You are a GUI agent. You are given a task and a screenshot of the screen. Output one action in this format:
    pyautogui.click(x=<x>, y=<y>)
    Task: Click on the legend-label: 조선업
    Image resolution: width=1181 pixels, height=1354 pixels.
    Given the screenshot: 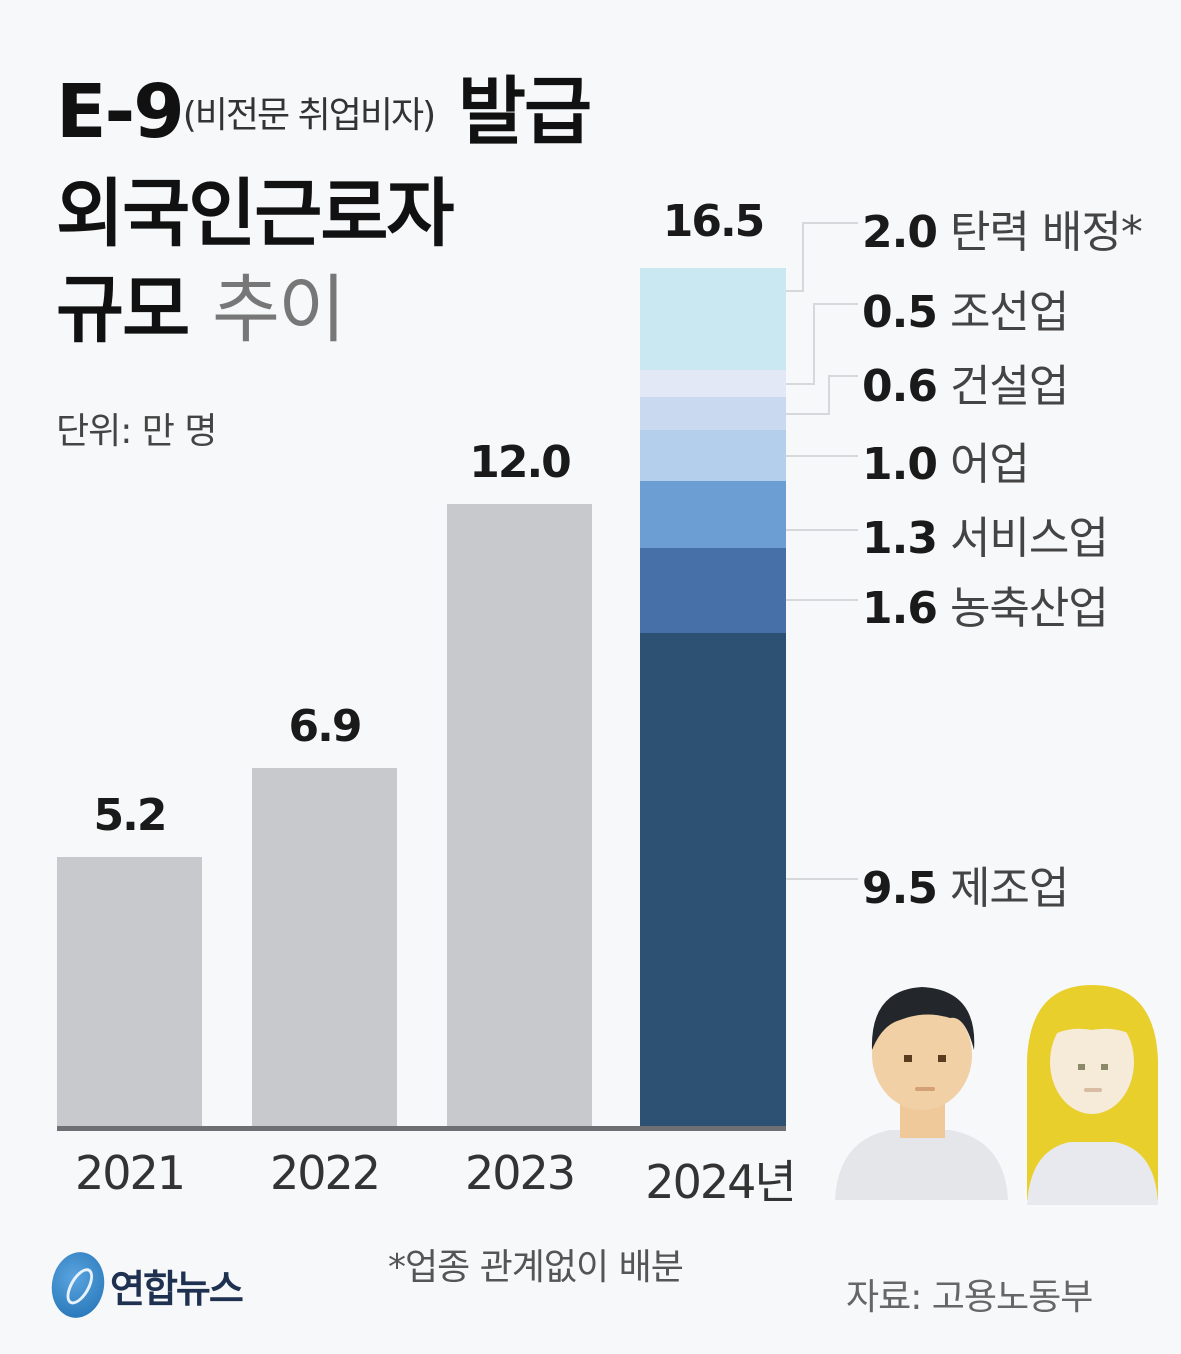 What is the action you would take?
    pyautogui.click(x=1009, y=312)
    